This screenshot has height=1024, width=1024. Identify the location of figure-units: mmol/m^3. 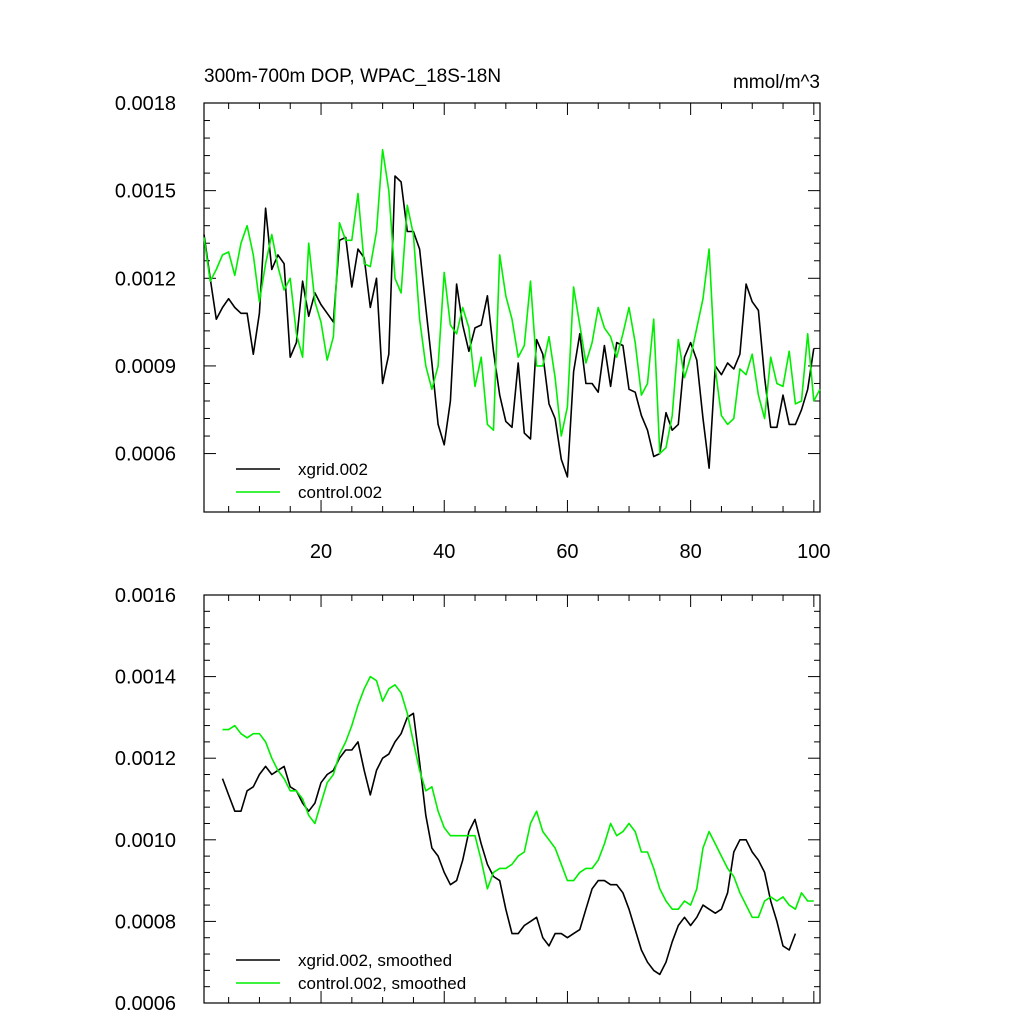
(776, 82).